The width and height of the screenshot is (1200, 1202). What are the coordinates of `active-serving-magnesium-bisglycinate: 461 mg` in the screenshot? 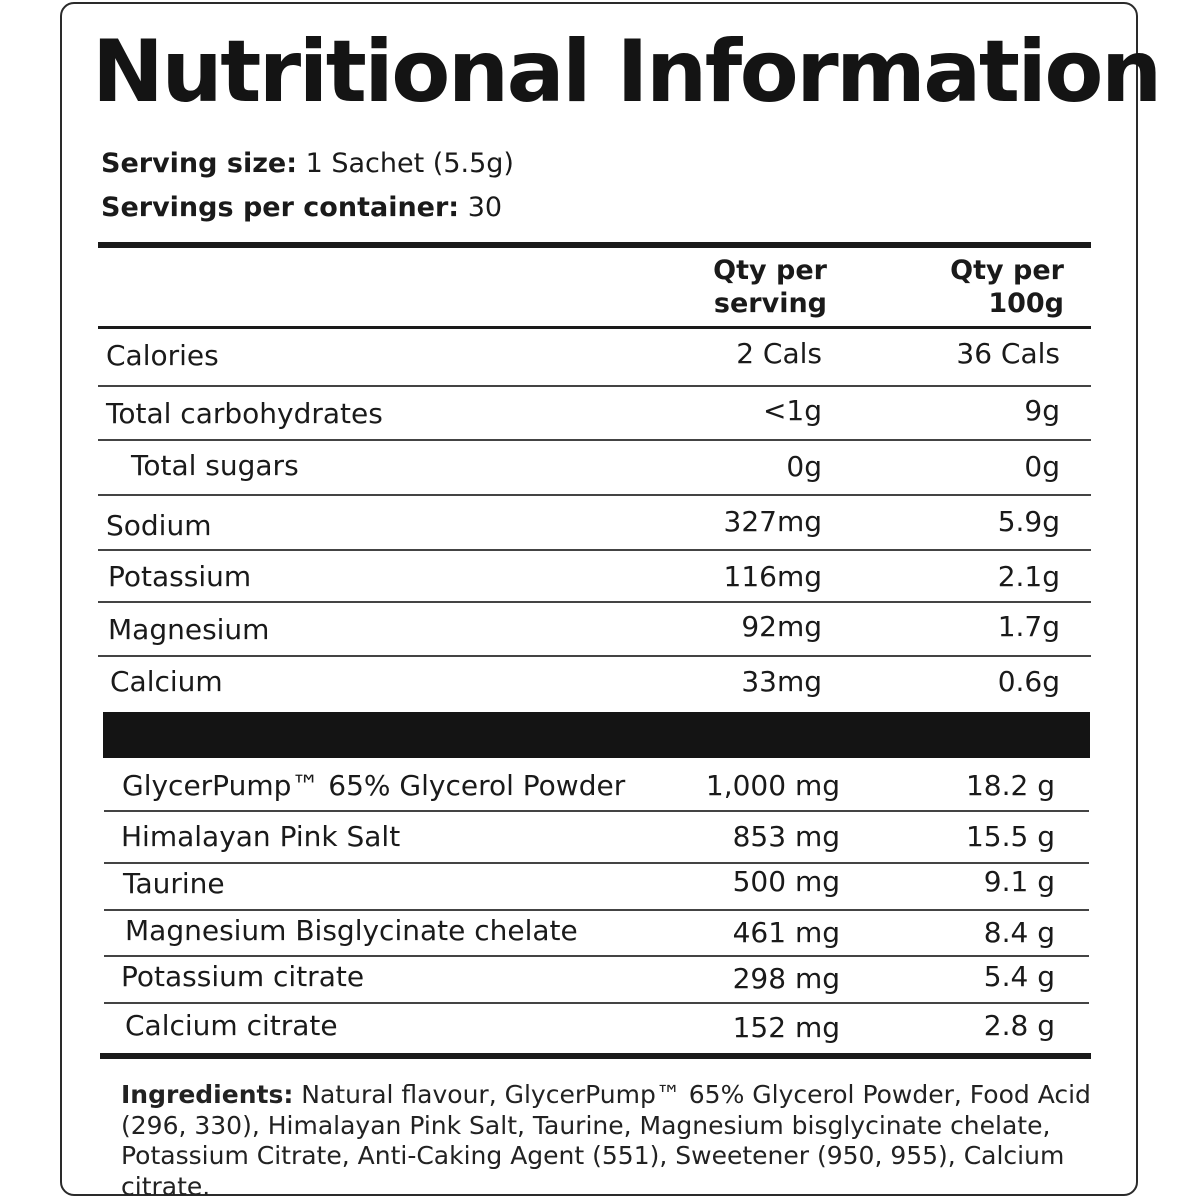 It's located at (786, 932).